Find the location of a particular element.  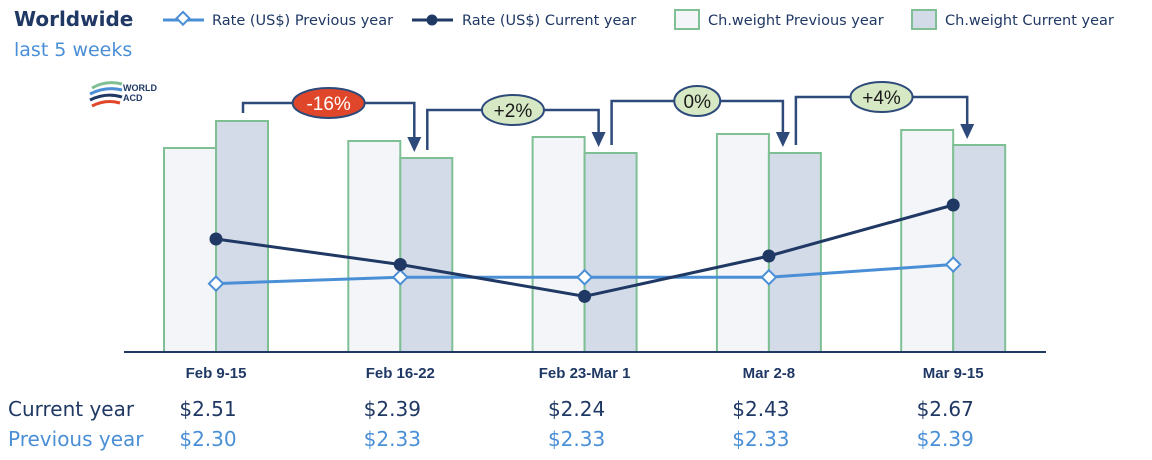

change-badge-label: -16% is located at coordinates (328, 104).